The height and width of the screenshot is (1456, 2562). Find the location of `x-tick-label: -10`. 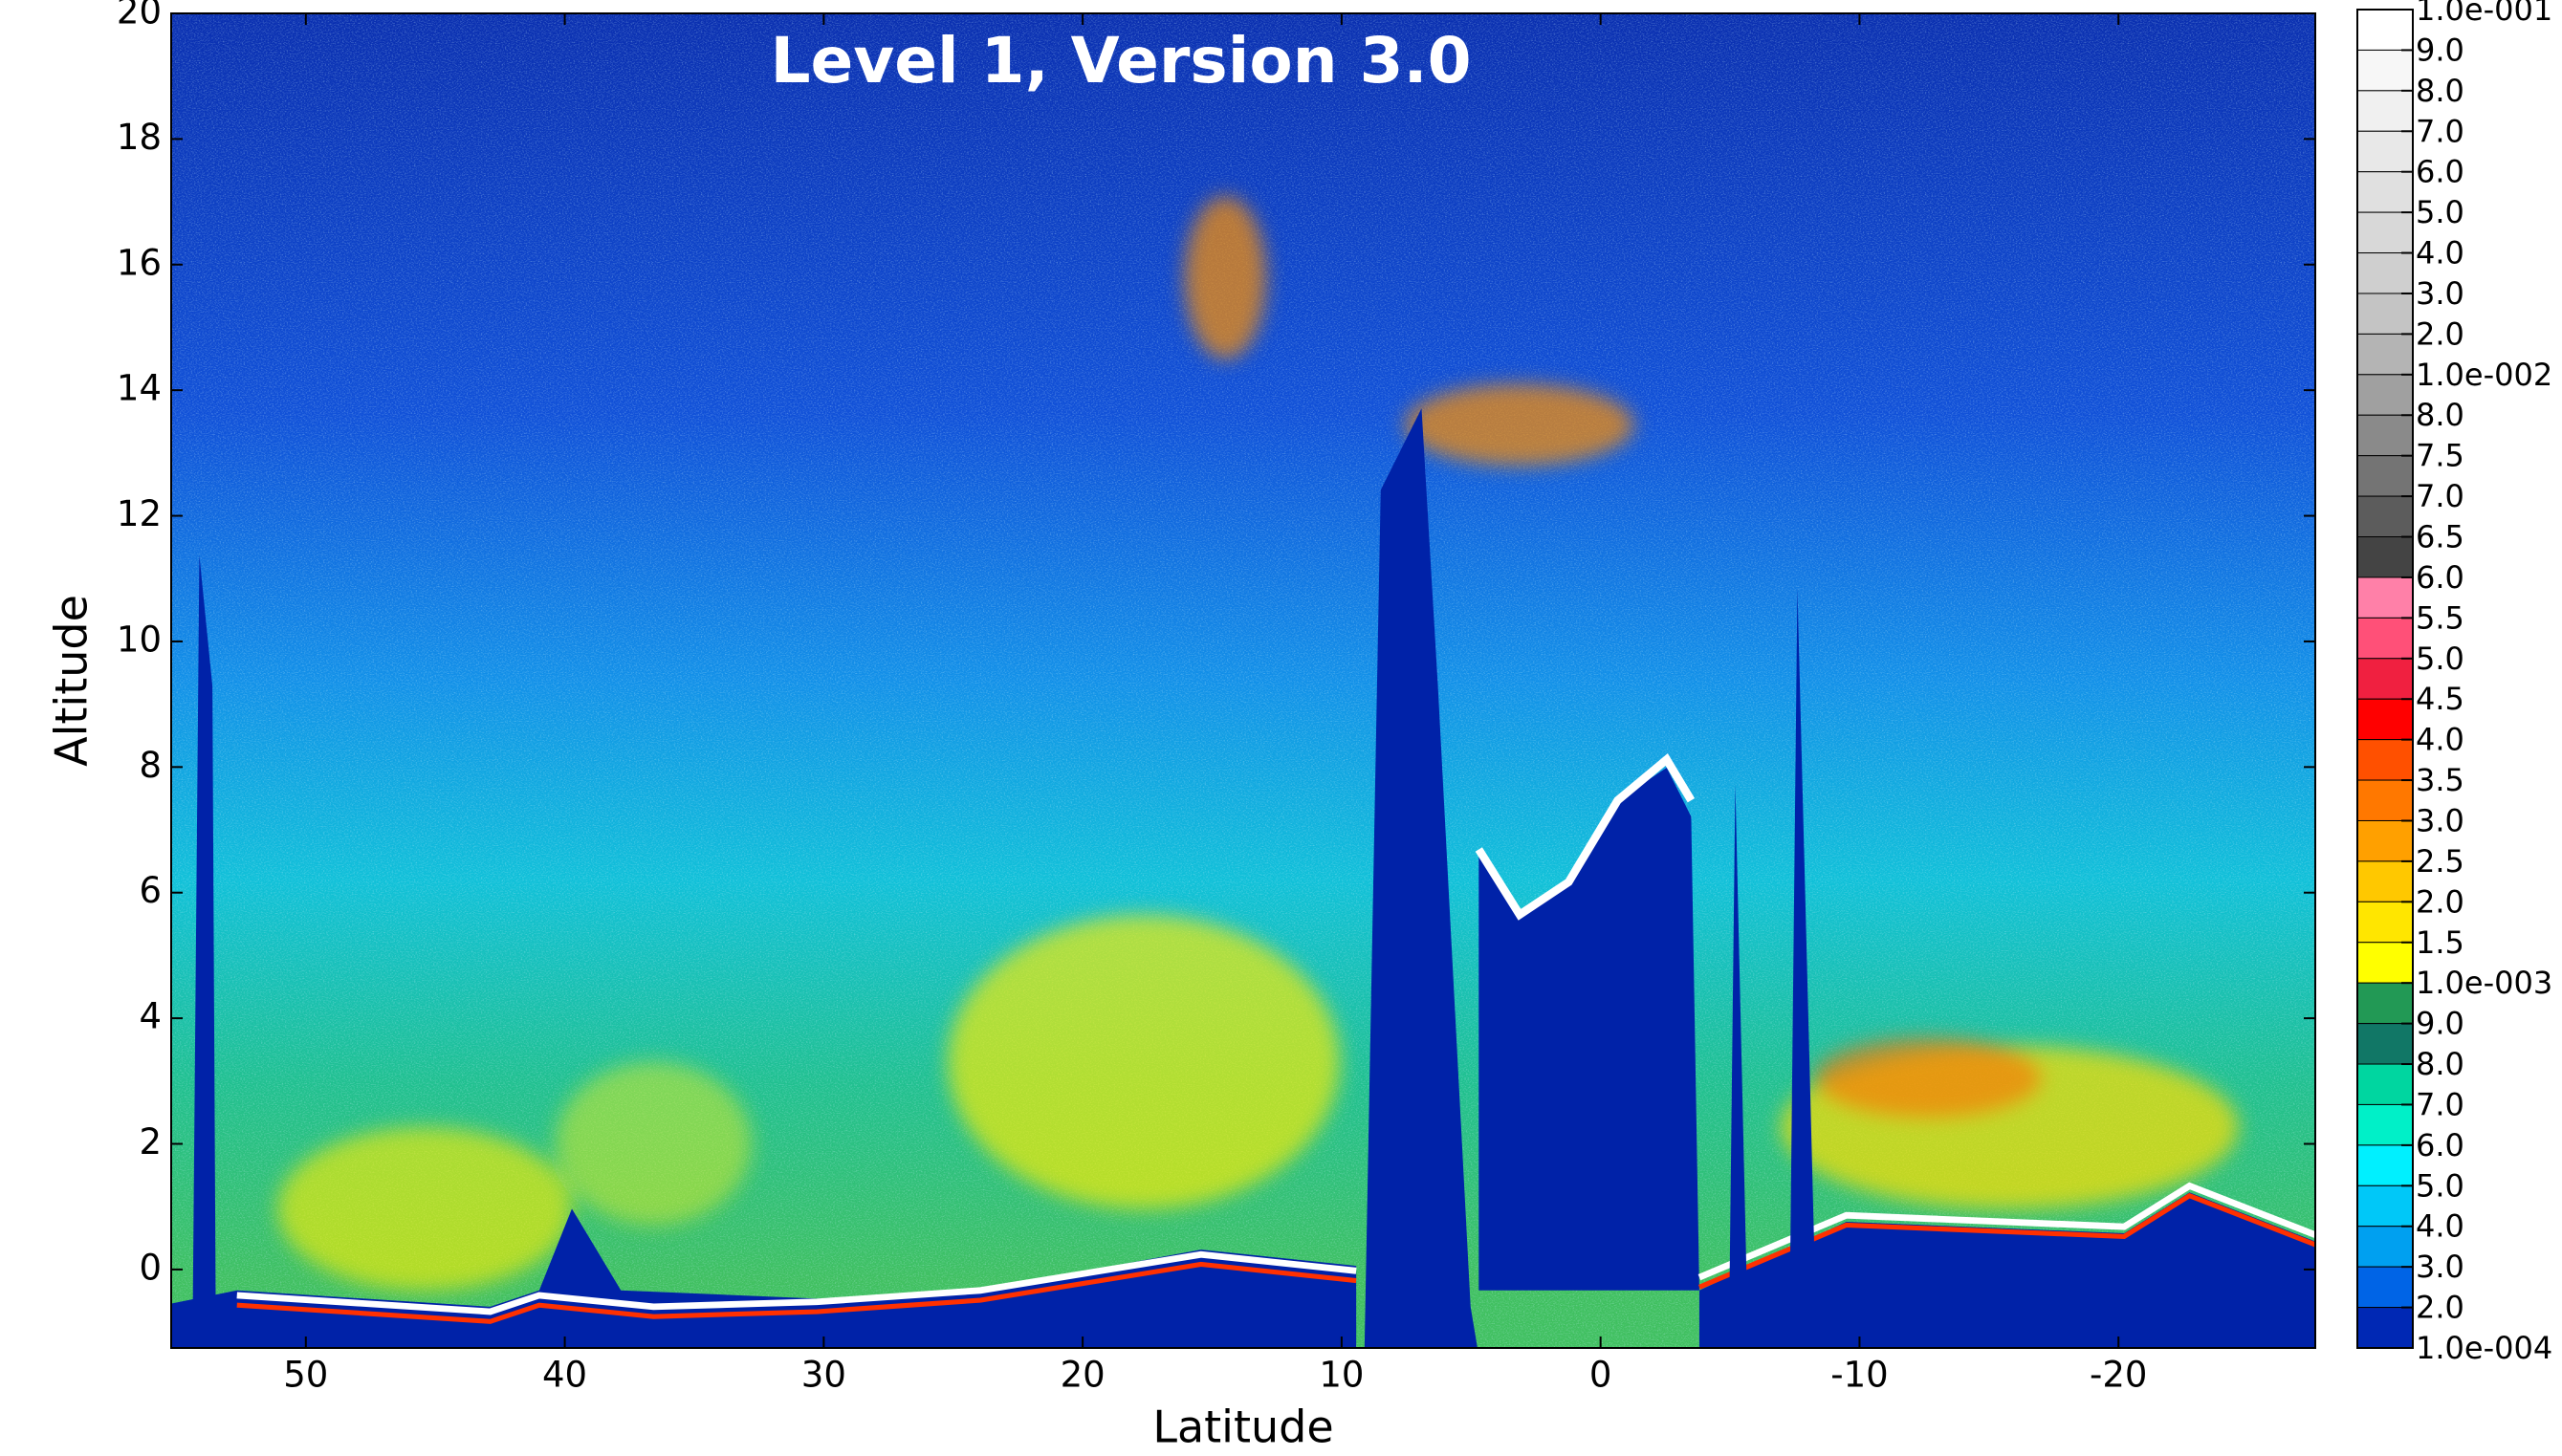

x-tick-label: -10 is located at coordinates (1859, 1375).